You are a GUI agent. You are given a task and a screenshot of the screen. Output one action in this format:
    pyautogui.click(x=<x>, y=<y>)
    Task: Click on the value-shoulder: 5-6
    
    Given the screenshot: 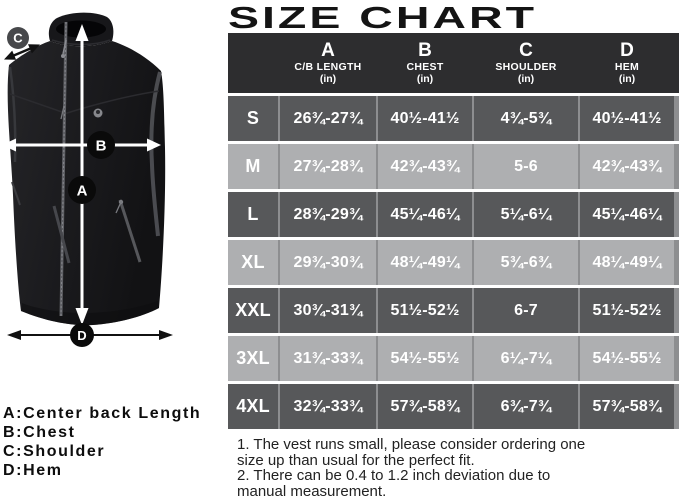 What is the action you would take?
    pyautogui.click(x=526, y=166)
    